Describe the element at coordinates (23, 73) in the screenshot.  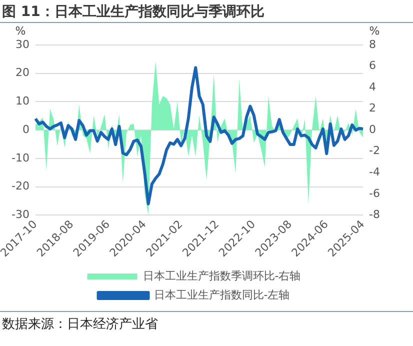
I see `y-tick-label: 20` at that location.